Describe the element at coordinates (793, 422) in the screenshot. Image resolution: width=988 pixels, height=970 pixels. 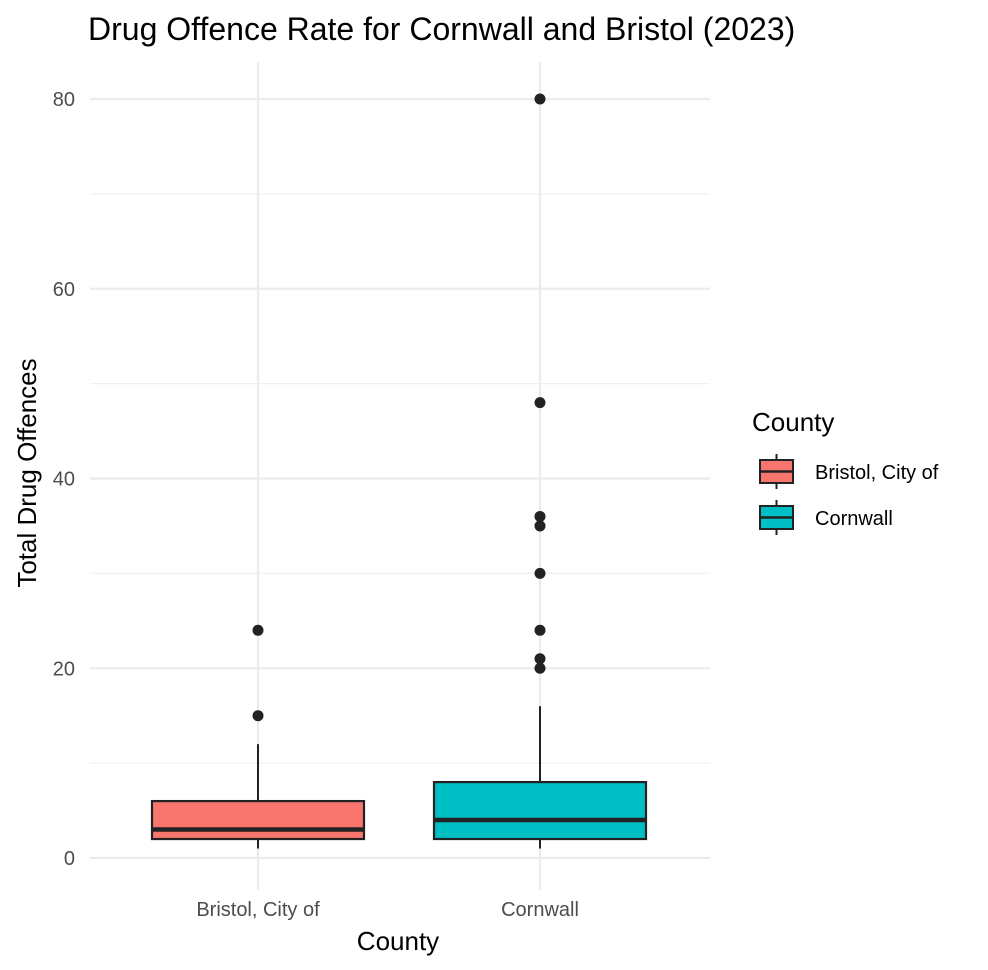
I see `legend-title: County` at that location.